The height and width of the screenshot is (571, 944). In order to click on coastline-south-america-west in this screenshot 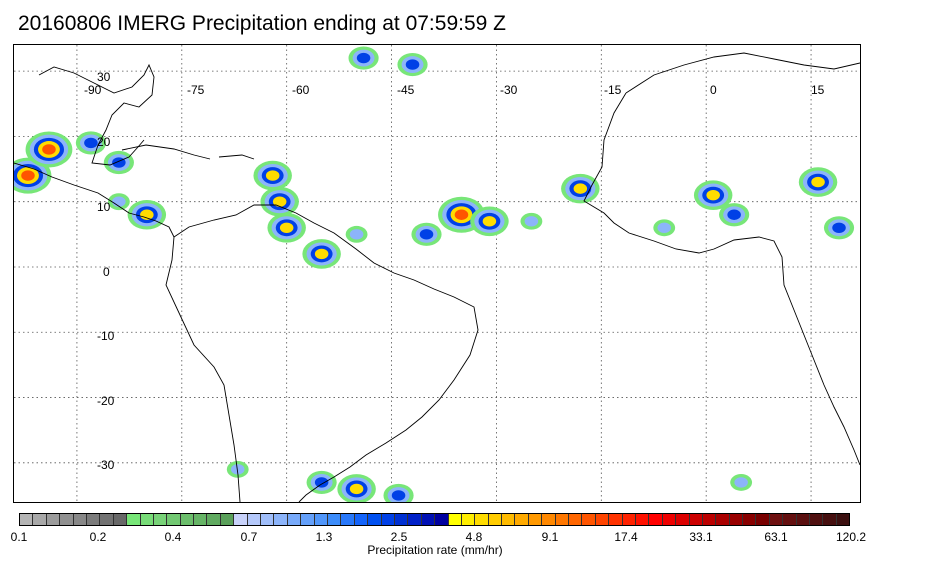, I will do `click(203, 369)`.